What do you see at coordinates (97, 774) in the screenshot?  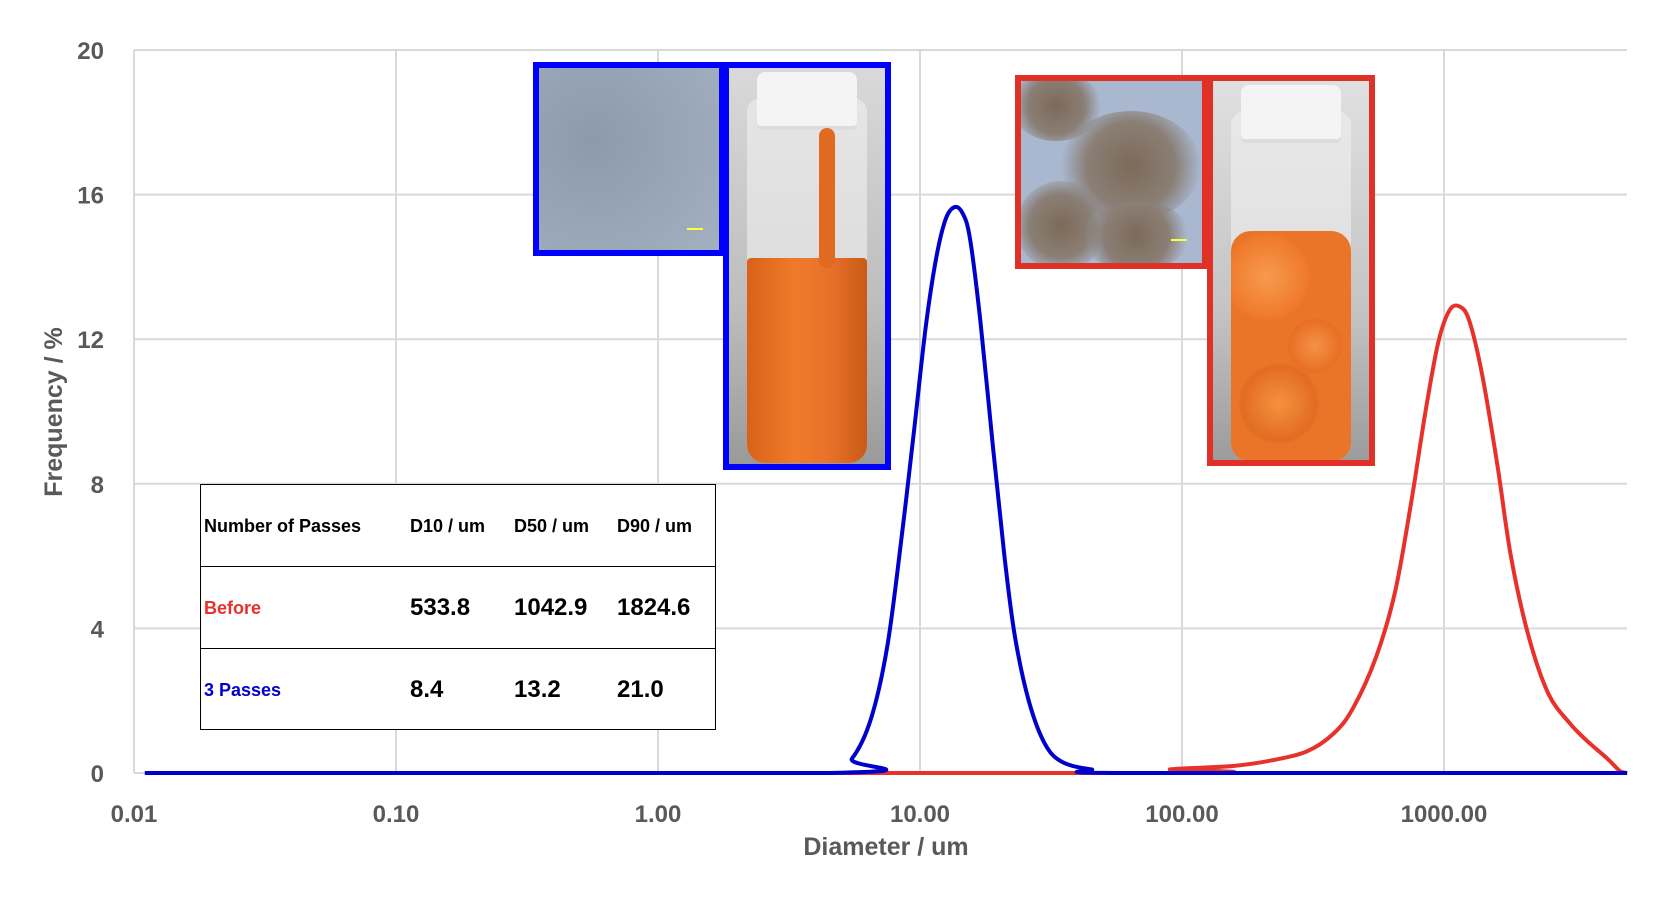 I see `y-tick-label: 0` at bounding box center [97, 774].